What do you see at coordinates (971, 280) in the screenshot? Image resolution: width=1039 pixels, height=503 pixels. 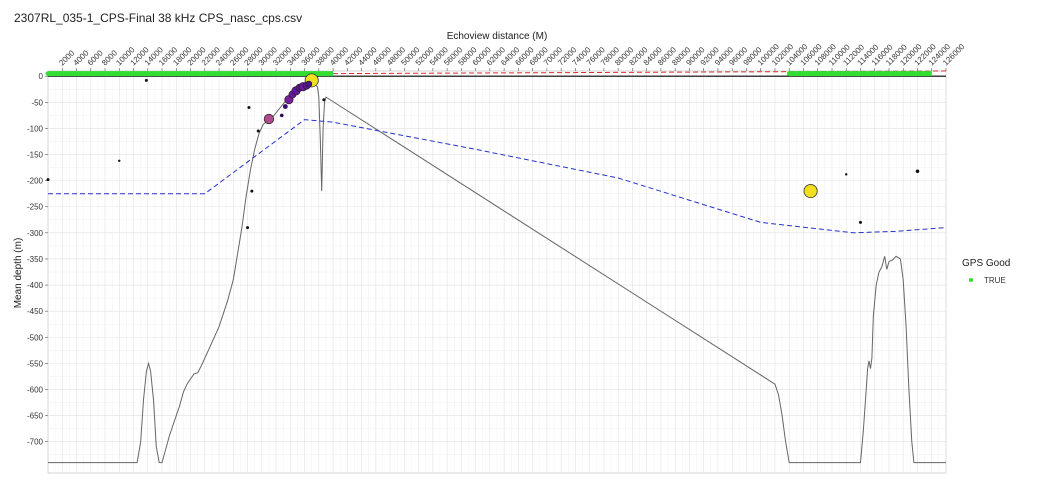 I see `legend-marker-true` at bounding box center [971, 280].